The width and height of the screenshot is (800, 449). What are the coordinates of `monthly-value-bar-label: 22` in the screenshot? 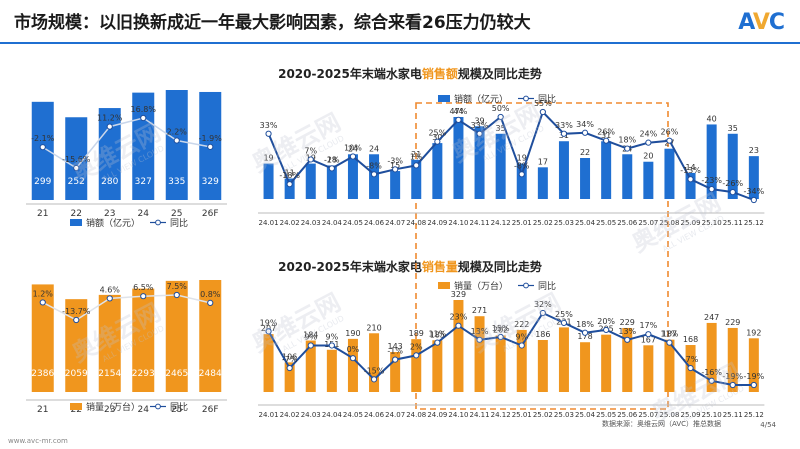 It's located at (585, 152).